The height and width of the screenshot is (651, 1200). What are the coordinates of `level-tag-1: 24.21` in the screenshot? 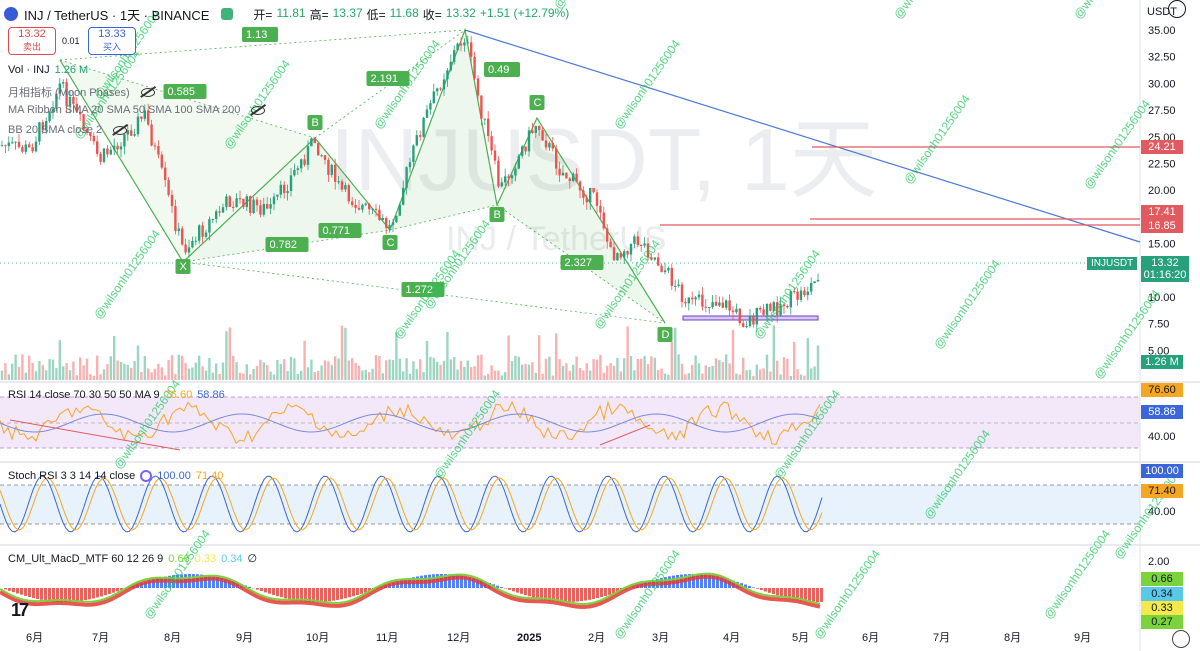 It's located at (1162, 147).